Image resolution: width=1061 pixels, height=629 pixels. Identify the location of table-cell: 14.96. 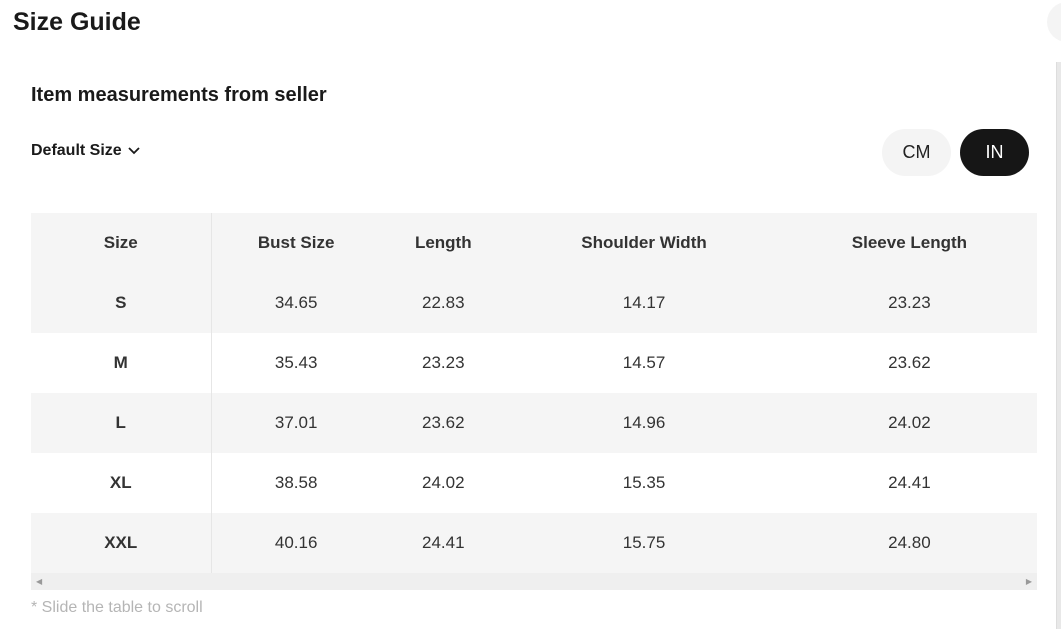
(644, 422).